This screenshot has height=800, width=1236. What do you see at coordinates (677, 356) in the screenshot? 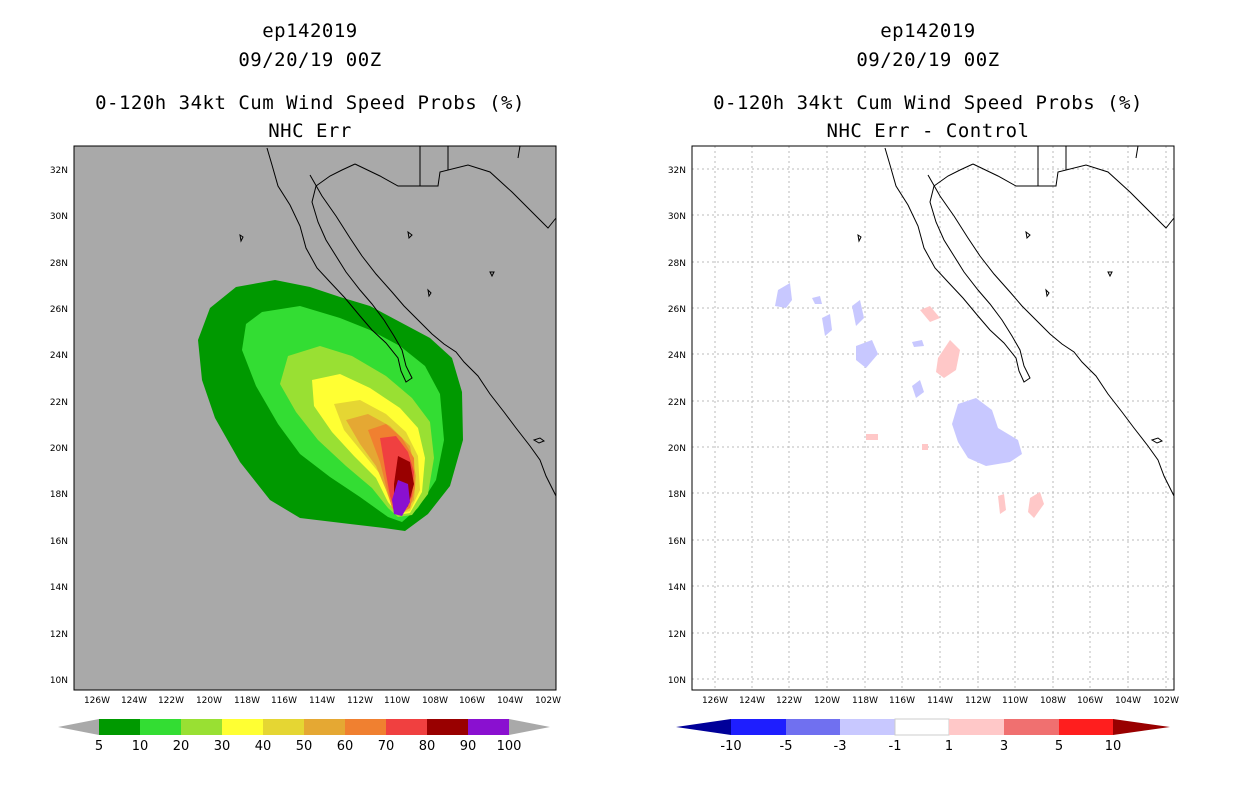
I see `right-lat-label: 24N` at bounding box center [677, 356].